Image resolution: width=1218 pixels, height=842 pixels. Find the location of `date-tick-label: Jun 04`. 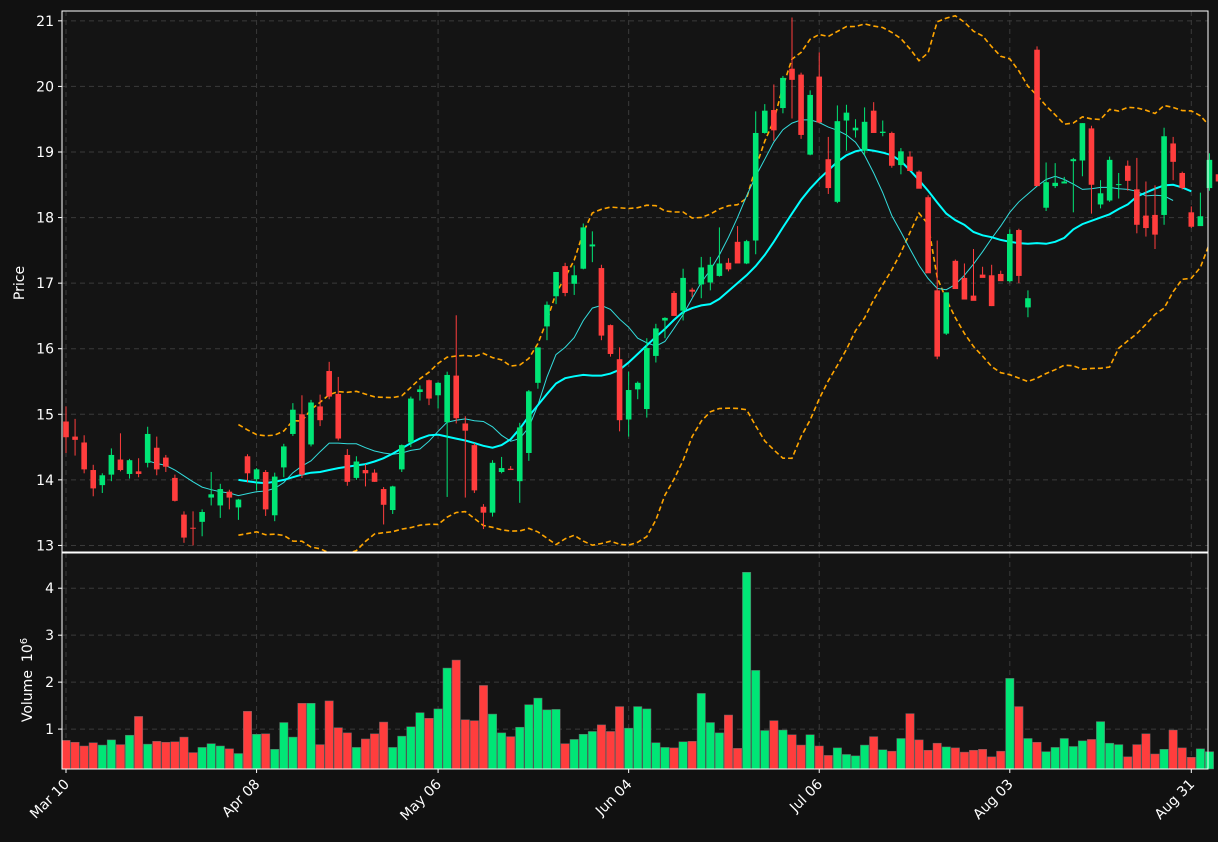

date-tick-label: Jun 04 is located at coordinates (613, 797).